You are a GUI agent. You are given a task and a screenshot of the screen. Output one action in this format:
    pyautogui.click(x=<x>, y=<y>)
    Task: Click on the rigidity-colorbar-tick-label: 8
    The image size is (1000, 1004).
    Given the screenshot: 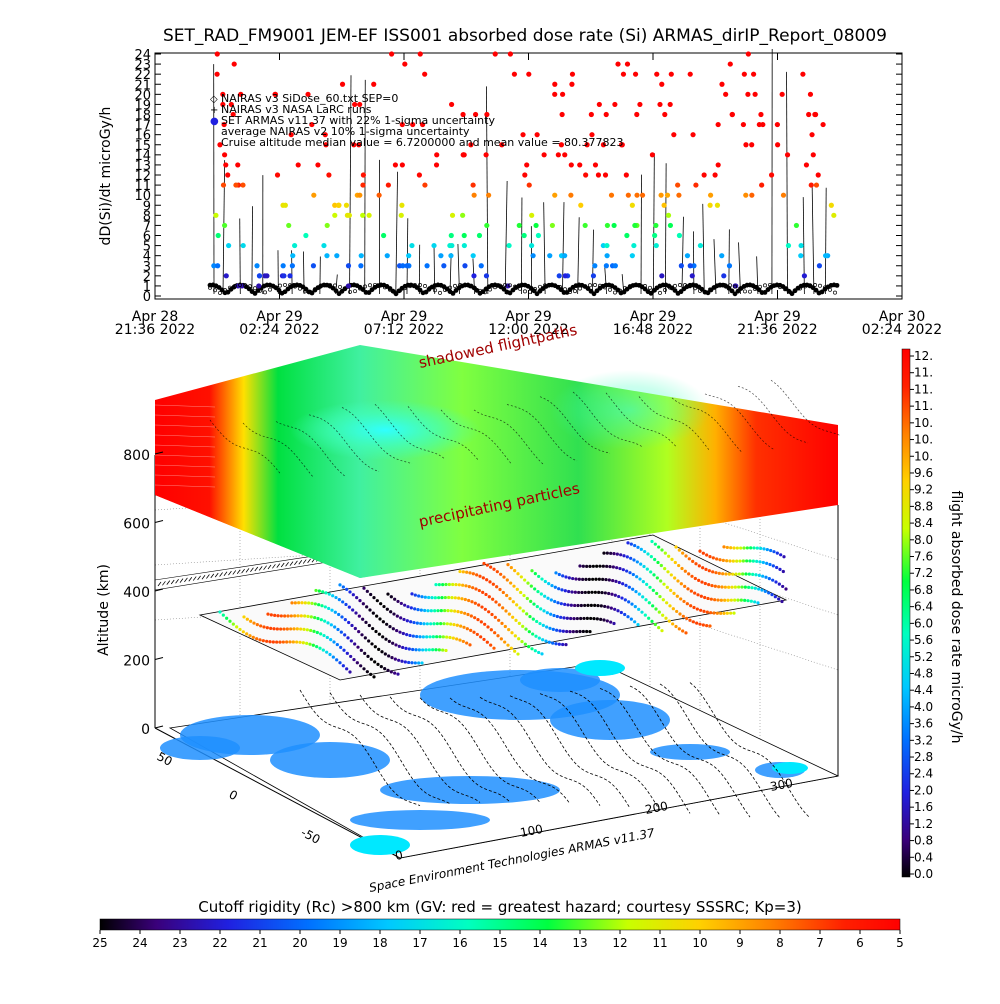 What is the action you would take?
    pyautogui.click(x=780, y=943)
    